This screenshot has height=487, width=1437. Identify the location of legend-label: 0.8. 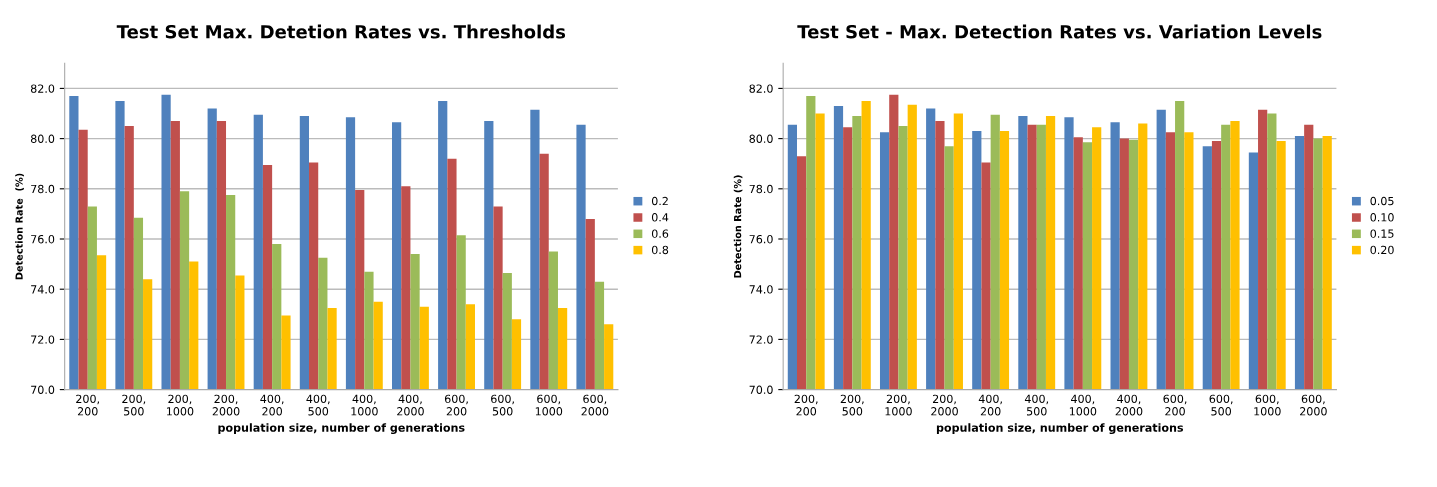
(660, 250).